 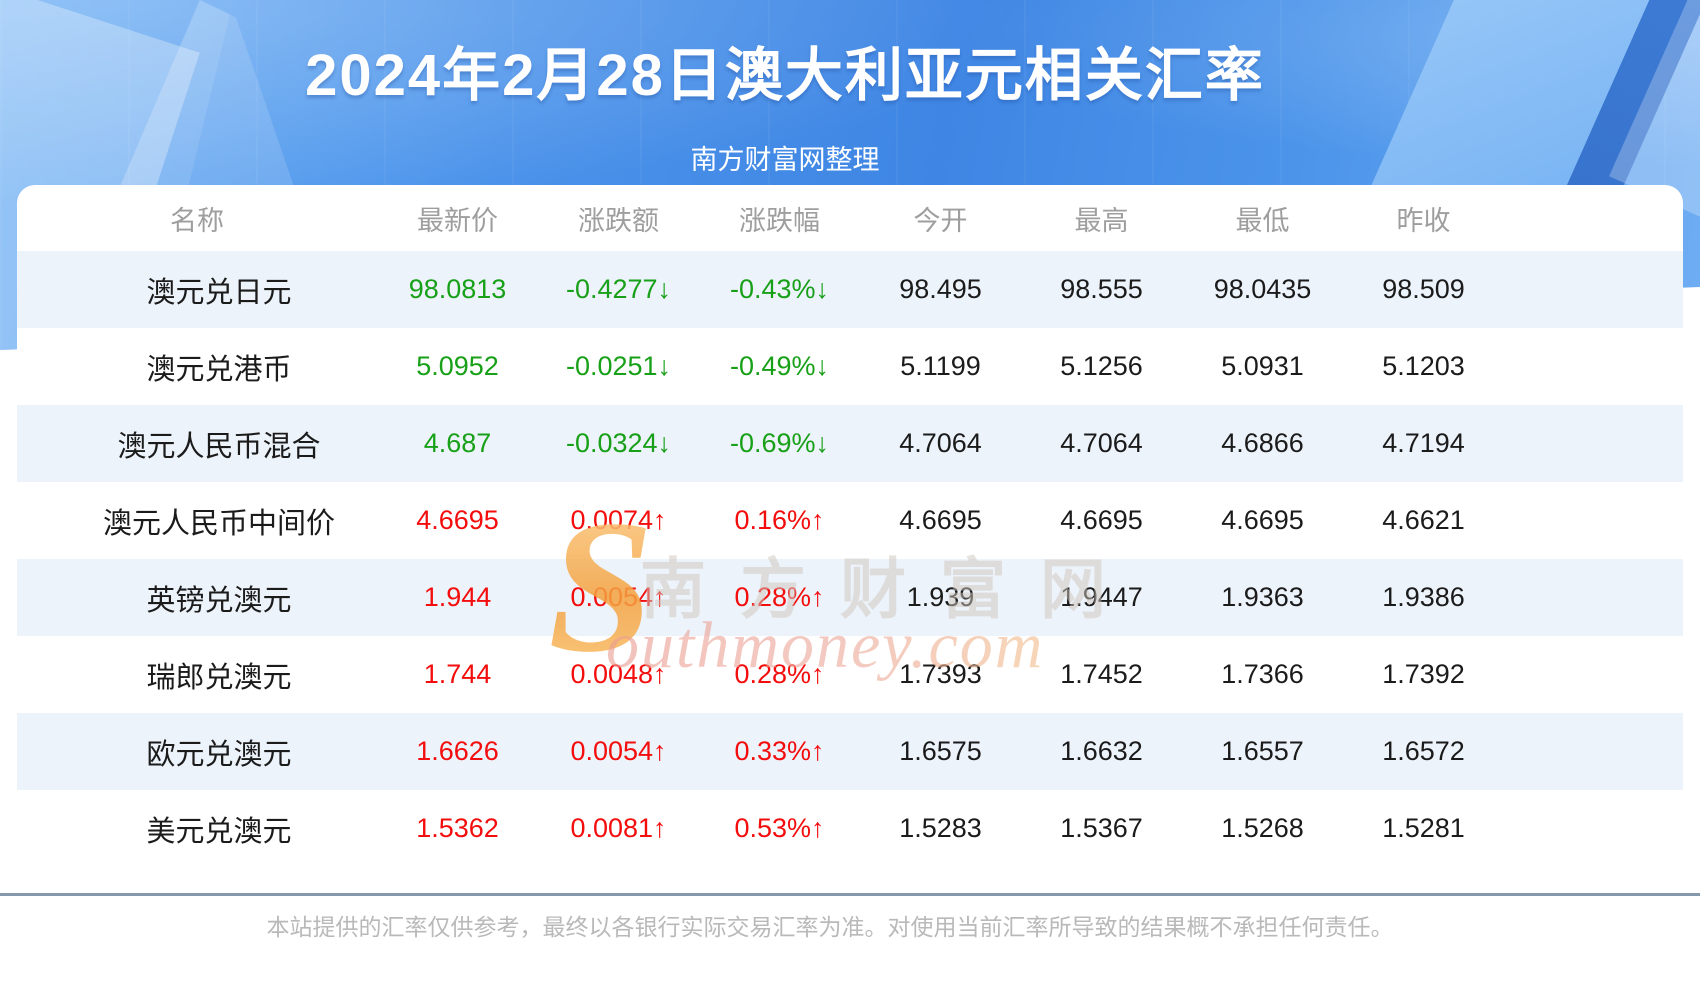 What do you see at coordinates (1262, 520) in the screenshot?
I see `cell-low: 4.6695` at bounding box center [1262, 520].